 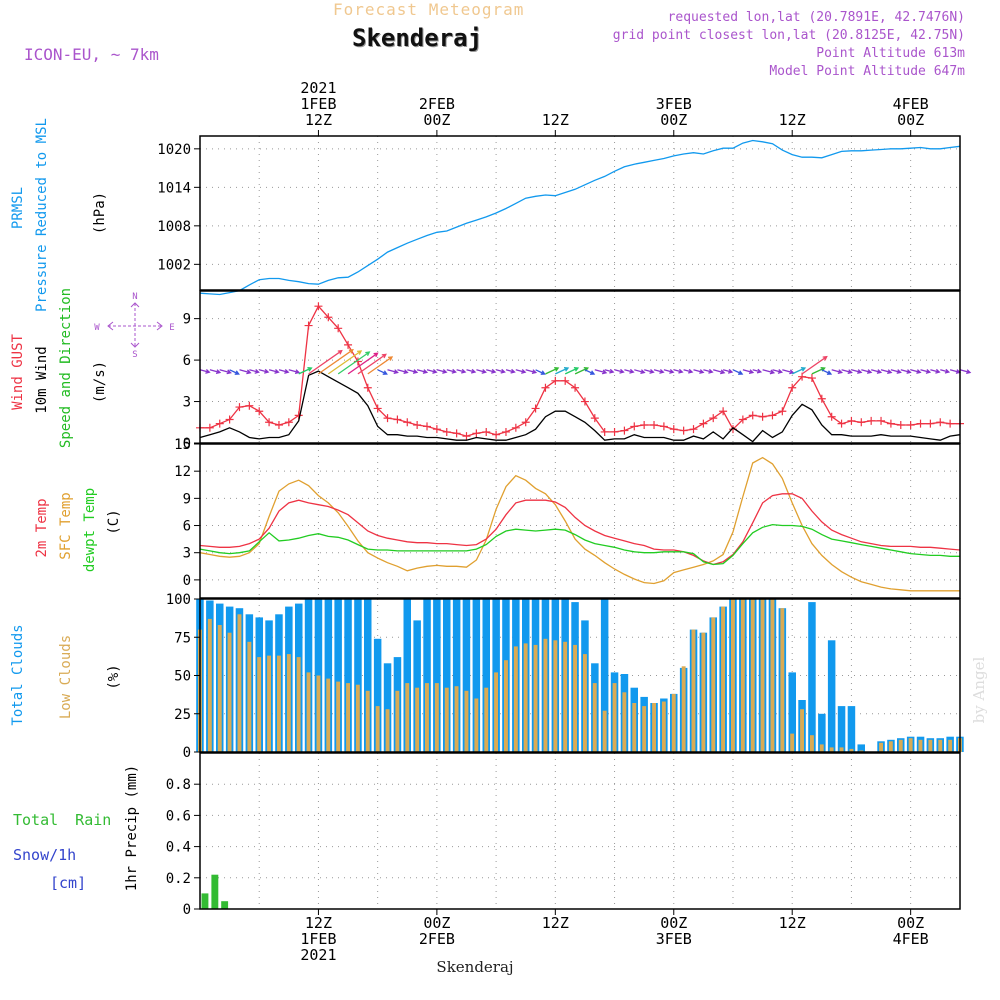 I want to click on compass-w: W, so click(x=97, y=328).